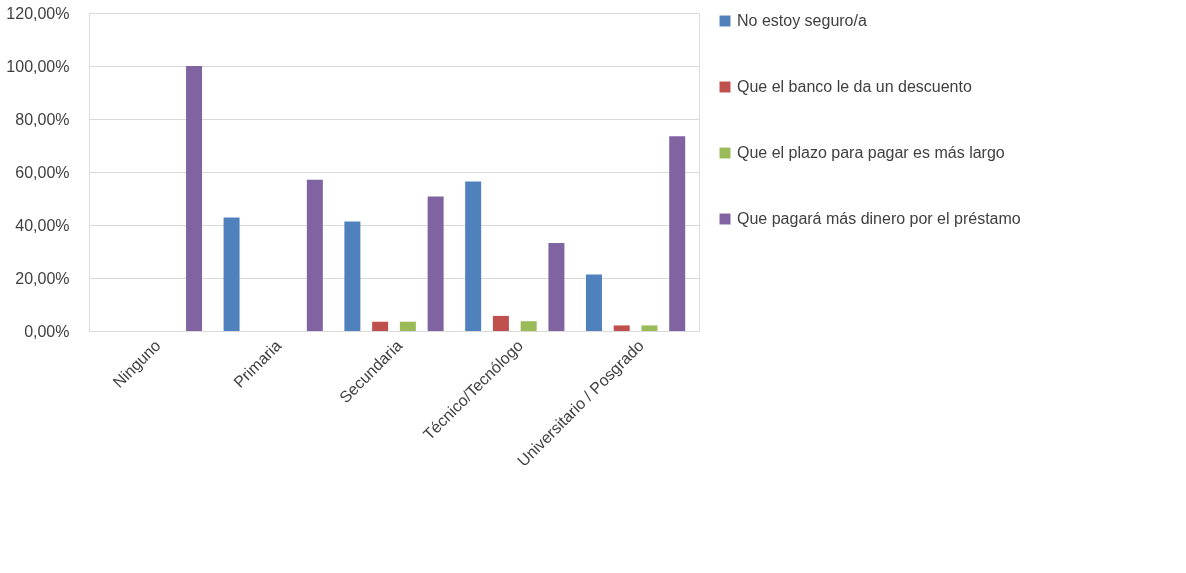 The image size is (1186, 573). I want to click on y-tick-label: 120,00%, so click(38, 13).